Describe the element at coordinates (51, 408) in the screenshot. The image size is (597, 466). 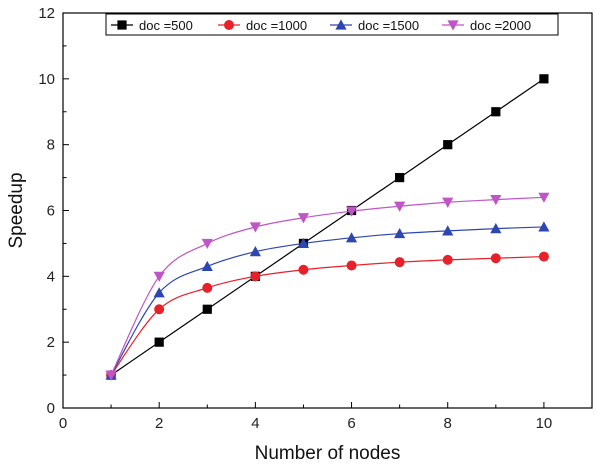
I see `y-tick-label: 0` at that location.